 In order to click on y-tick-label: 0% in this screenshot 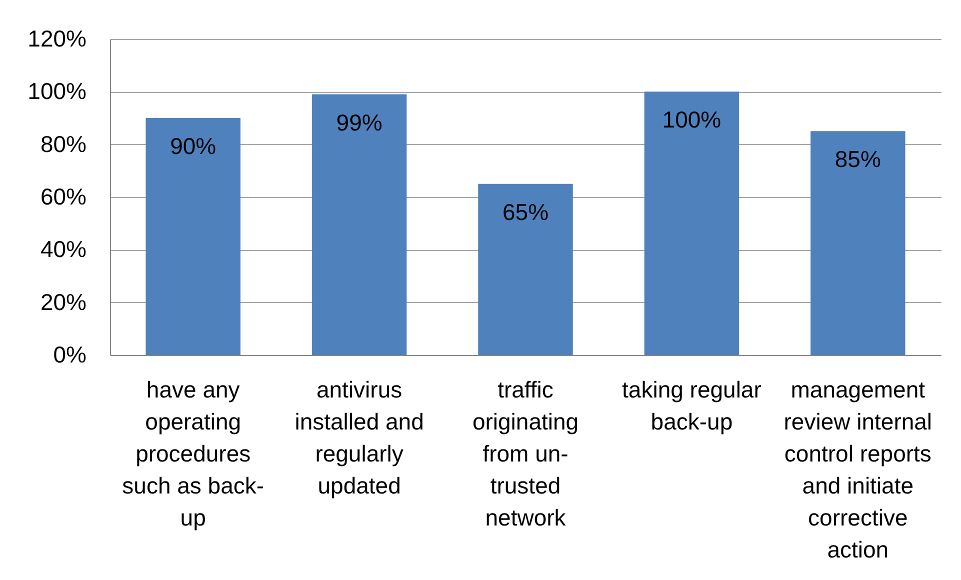, I will do `click(69, 355)`.